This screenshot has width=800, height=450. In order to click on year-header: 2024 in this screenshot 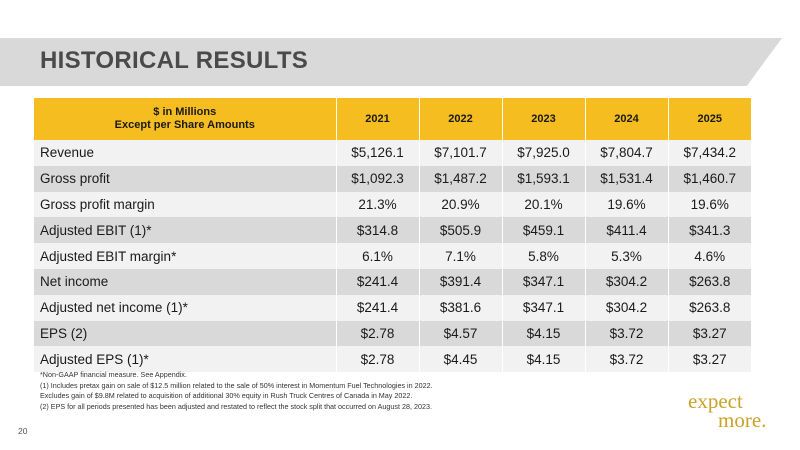, I will do `click(627, 119)`.